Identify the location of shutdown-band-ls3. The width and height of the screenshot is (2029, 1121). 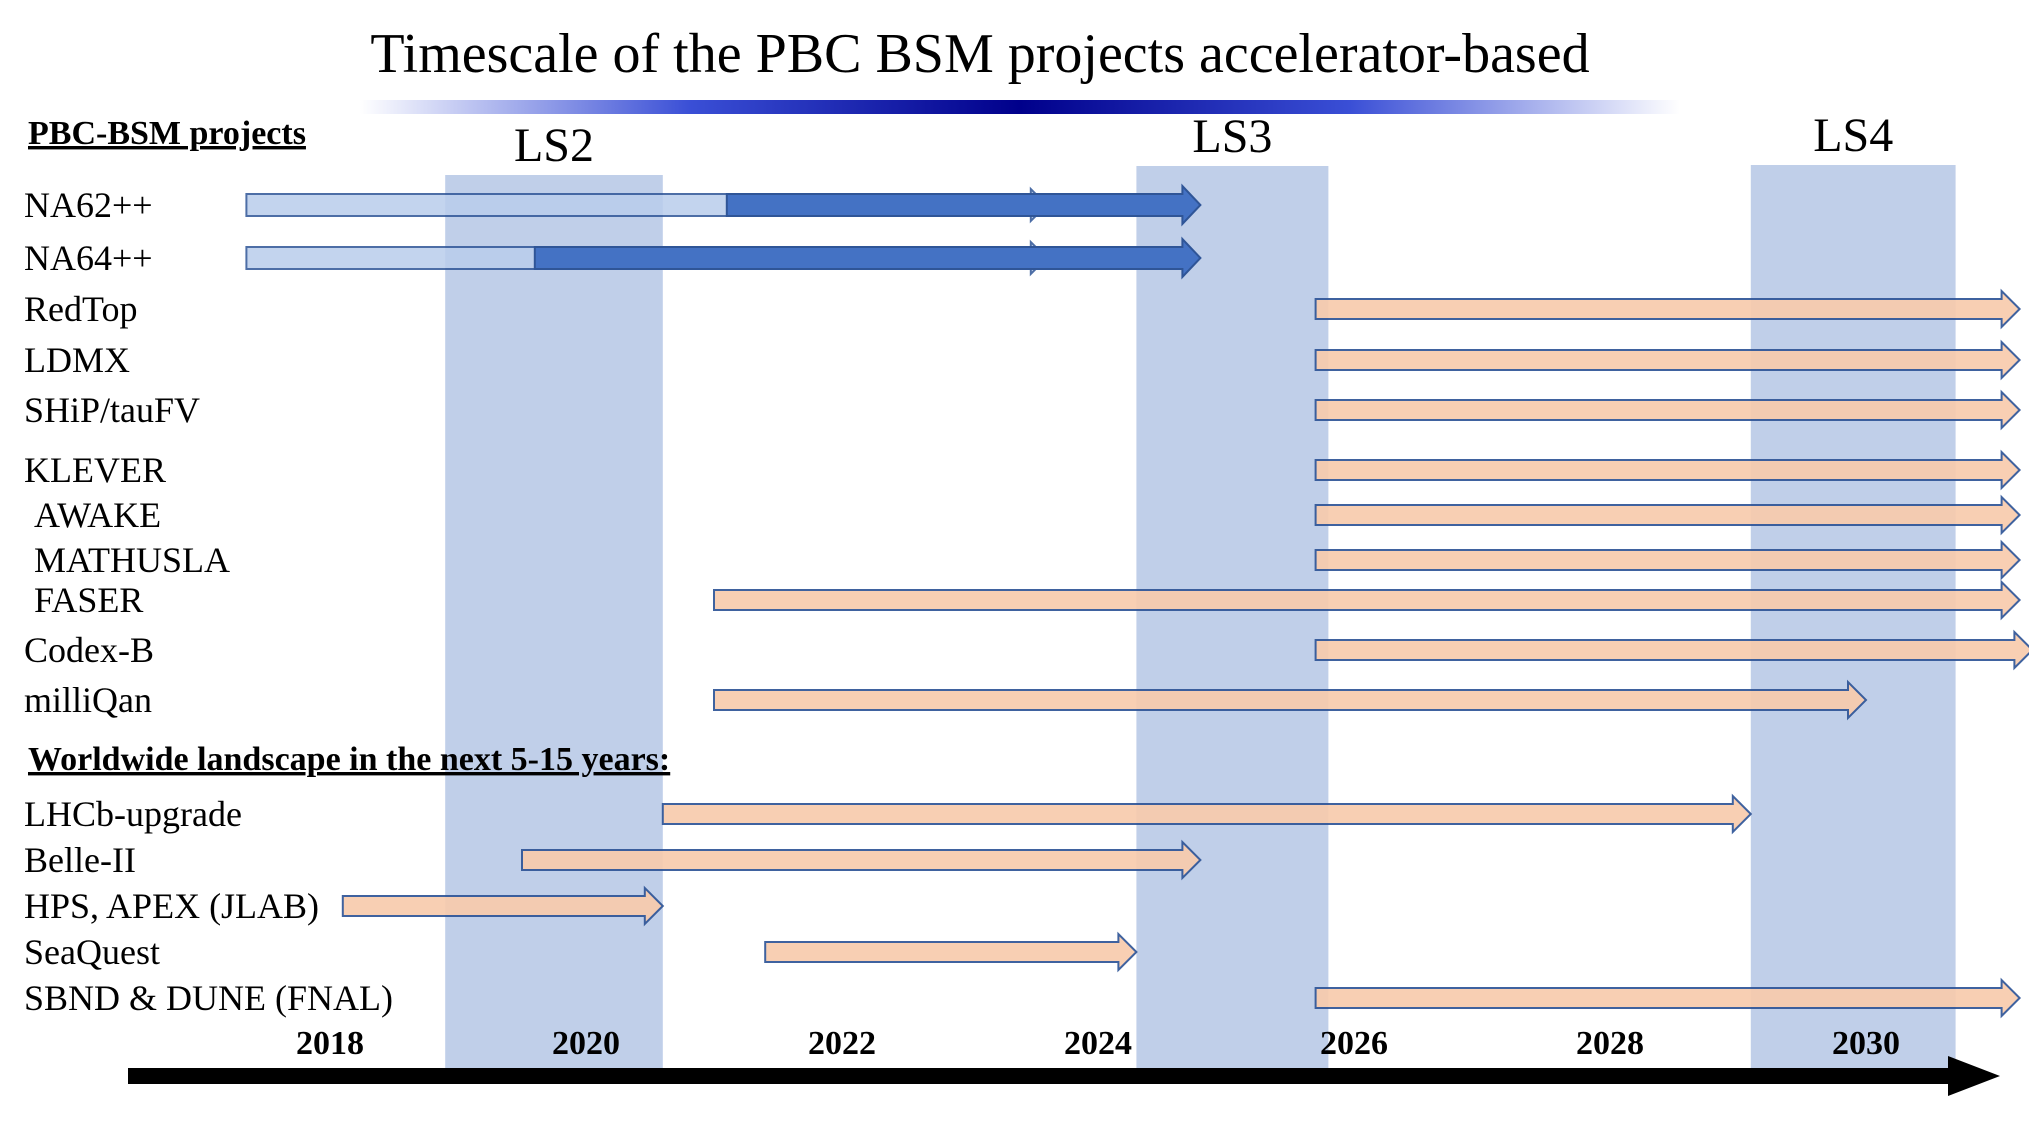
(1232, 622).